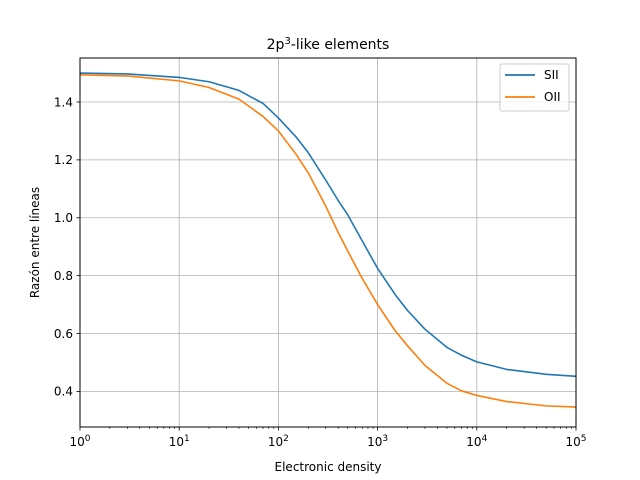  I want to click on x-tick-label: 10⁰, so click(79, 441).